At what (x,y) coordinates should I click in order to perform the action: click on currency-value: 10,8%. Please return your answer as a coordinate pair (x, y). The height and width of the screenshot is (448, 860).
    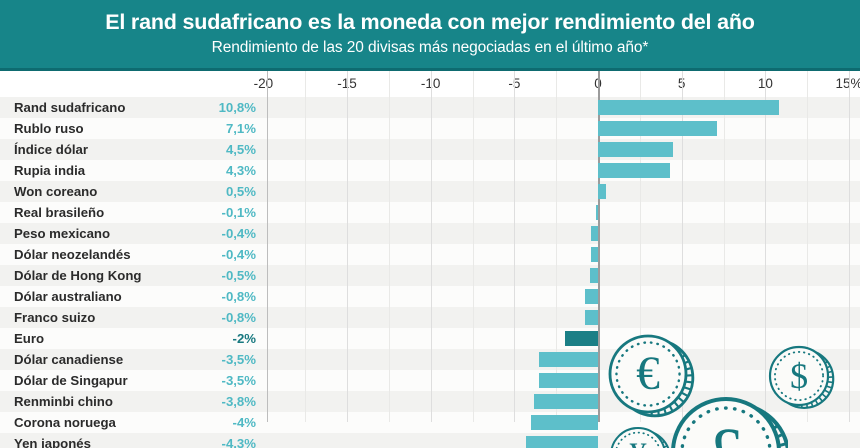
    Looking at the image, I should click on (237, 107).